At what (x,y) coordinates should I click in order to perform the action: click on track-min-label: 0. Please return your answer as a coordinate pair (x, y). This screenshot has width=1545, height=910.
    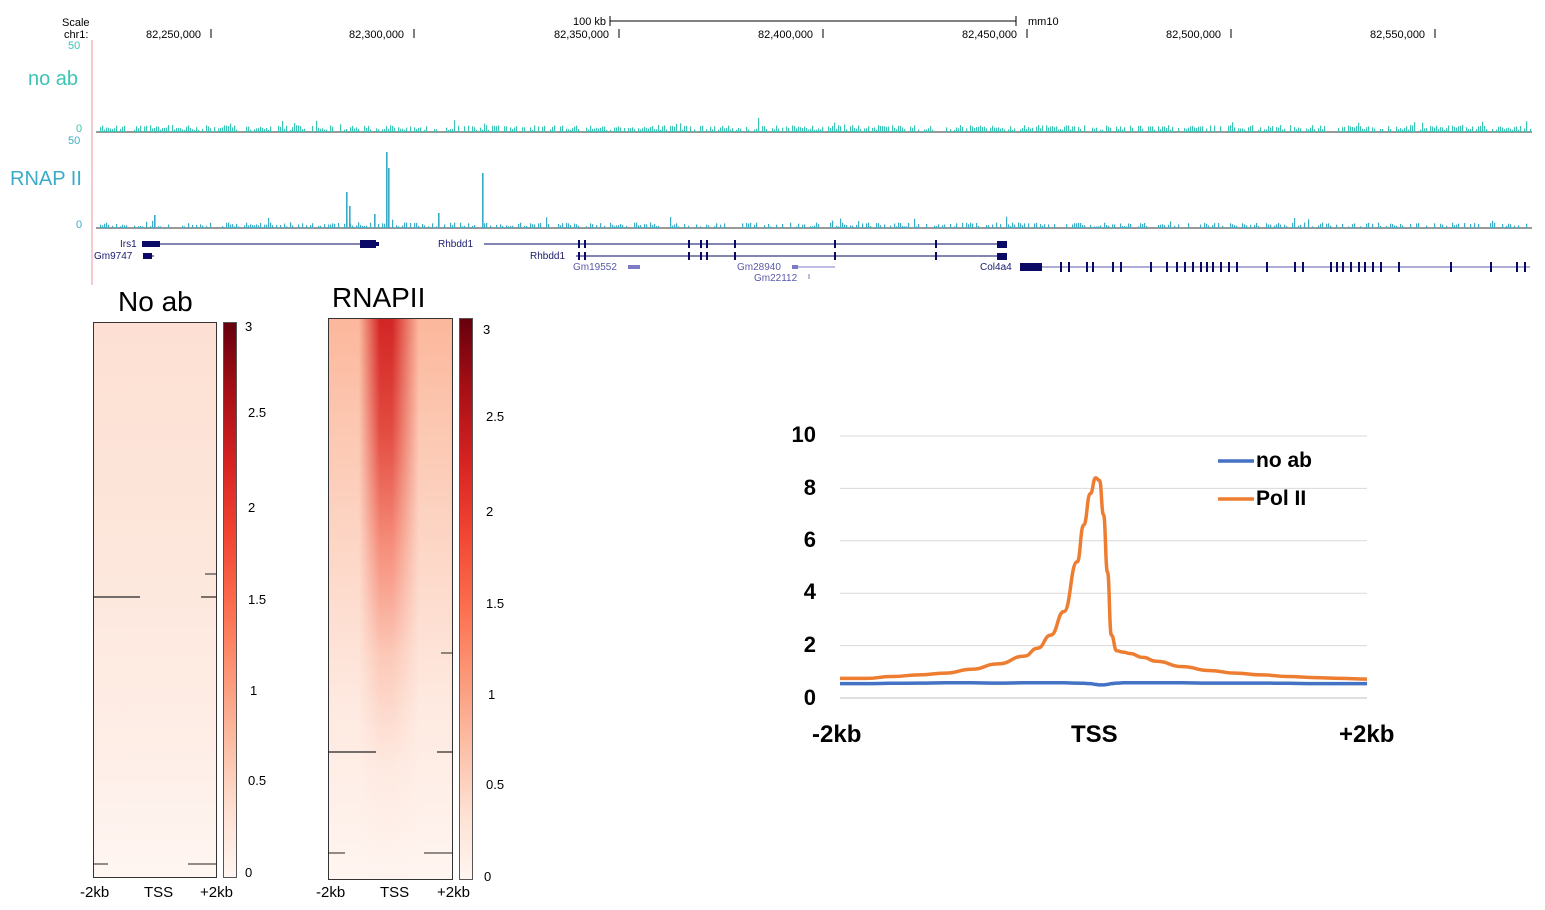
    Looking at the image, I should click on (79, 225).